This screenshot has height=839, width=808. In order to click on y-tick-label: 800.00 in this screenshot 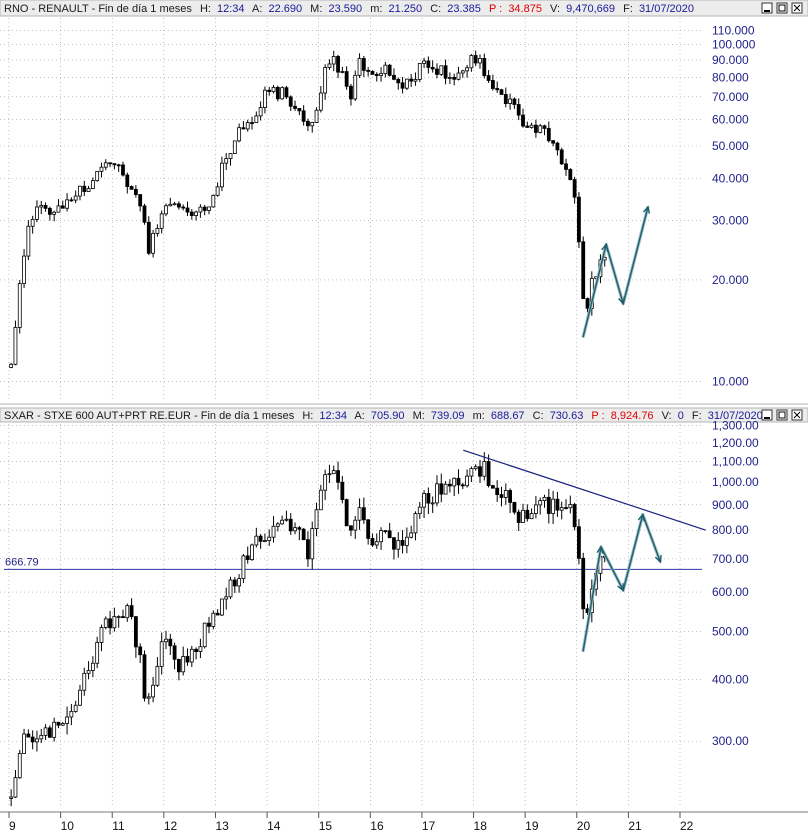, I will do `click(730, 530)`.